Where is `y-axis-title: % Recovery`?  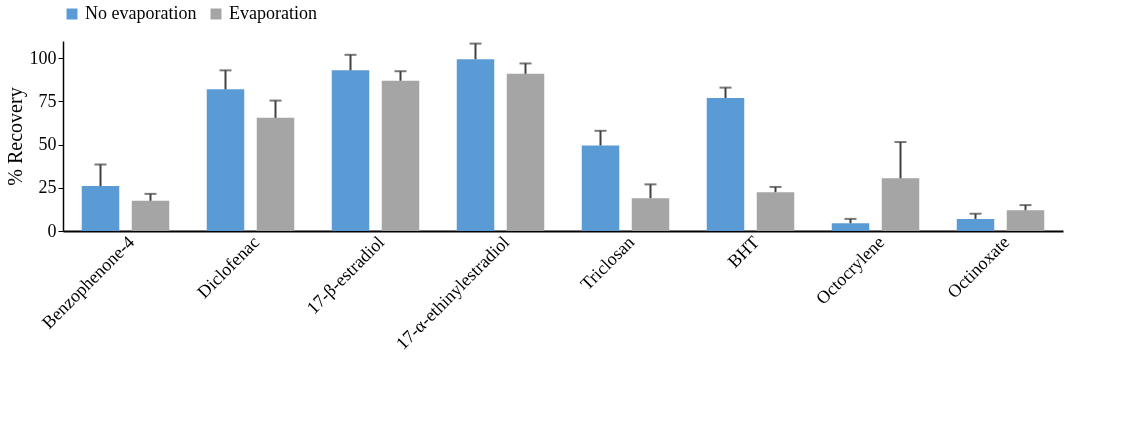
y-axis-title: % Recovery is located at coordinates (15, 136).